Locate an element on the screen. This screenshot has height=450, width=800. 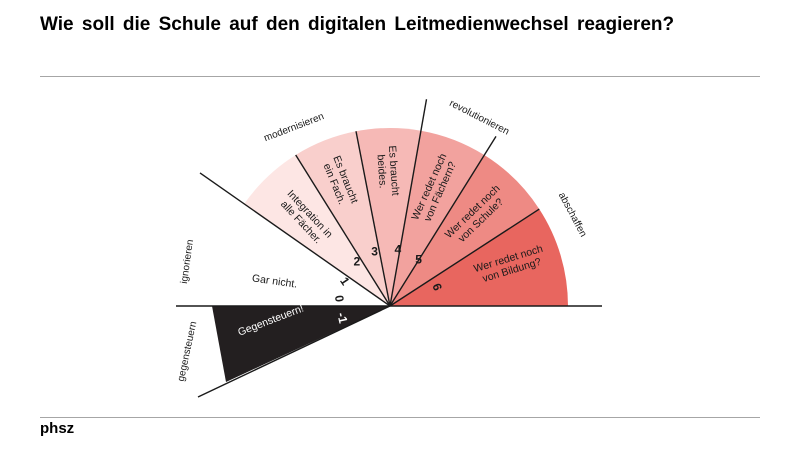
segment-label-3: Es brauchtbeides. is located at coordinates (387, 171).